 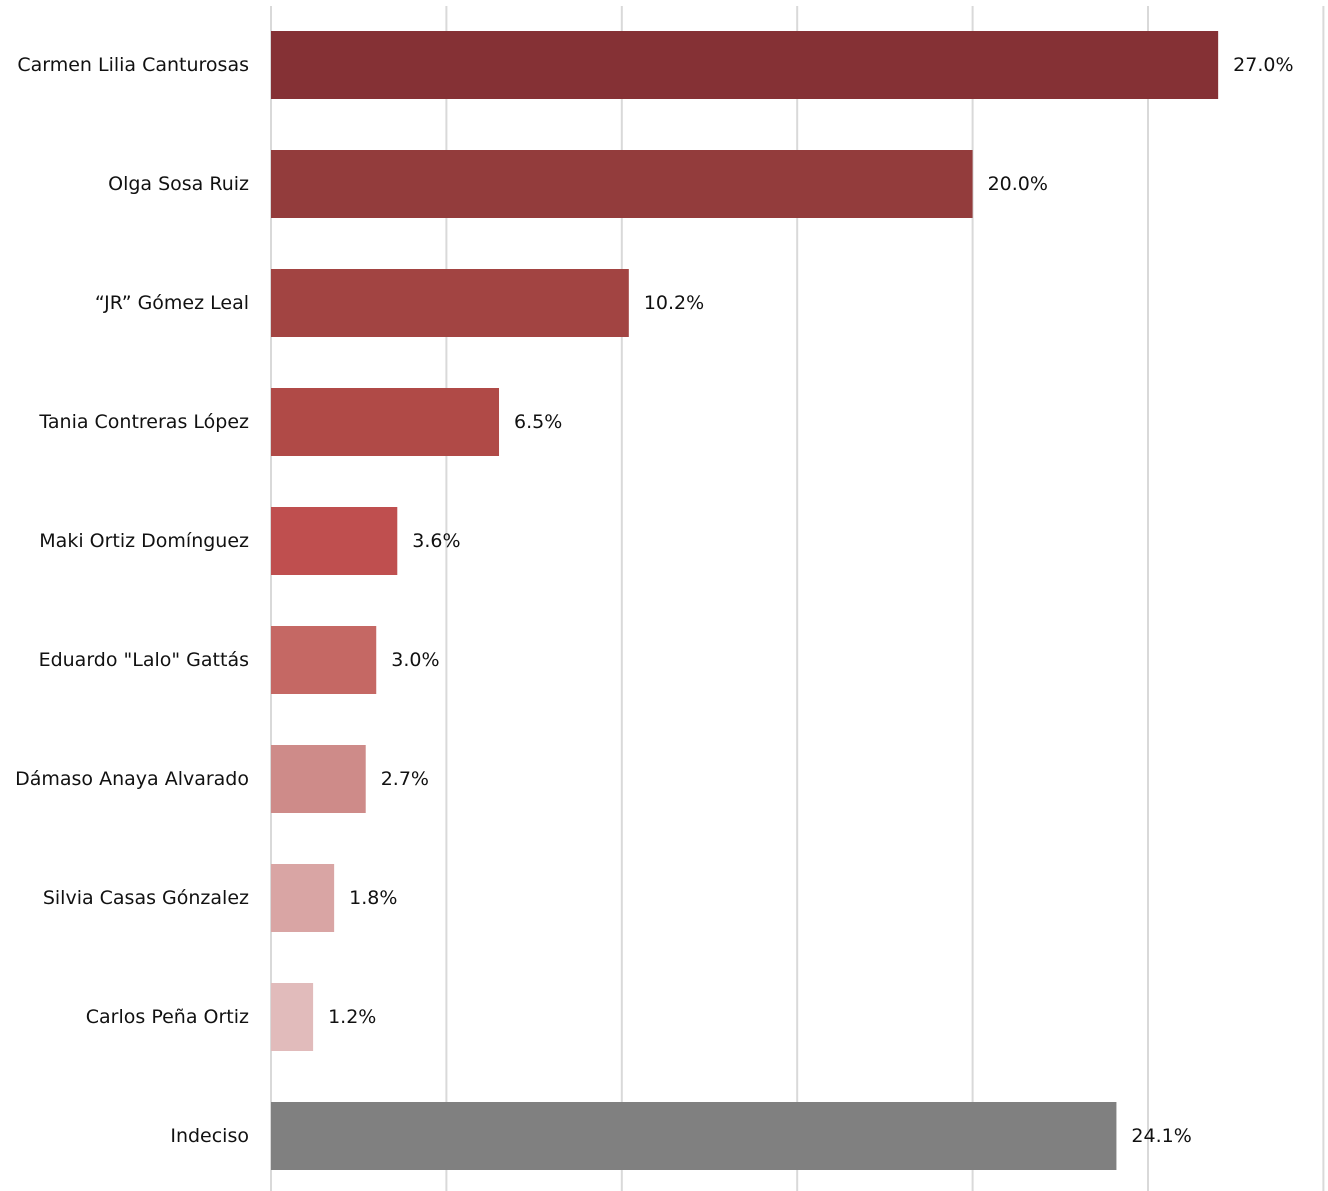 What do you see at coordinates (209, 1136) in the screenshot?
I see `category-label: Indeciso` at bounding box center [209, 1136].